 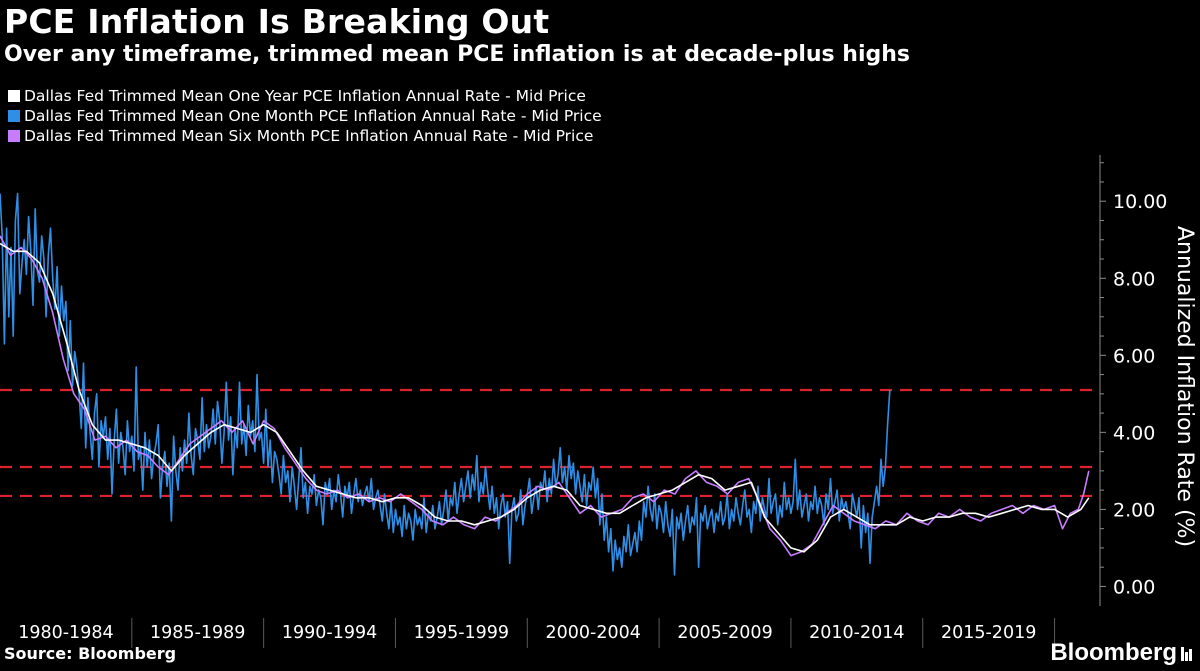 I want to click on legend-swatch-one-month, so click(x=14, y=116).